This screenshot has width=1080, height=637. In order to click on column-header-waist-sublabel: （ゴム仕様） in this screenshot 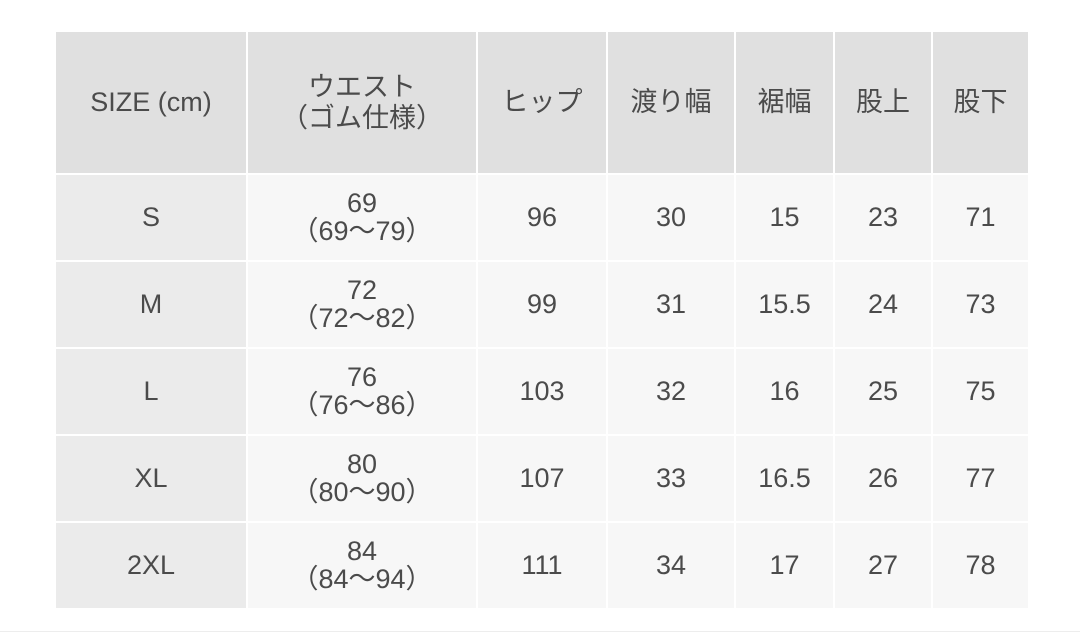, I will do `click(362, 117)`.